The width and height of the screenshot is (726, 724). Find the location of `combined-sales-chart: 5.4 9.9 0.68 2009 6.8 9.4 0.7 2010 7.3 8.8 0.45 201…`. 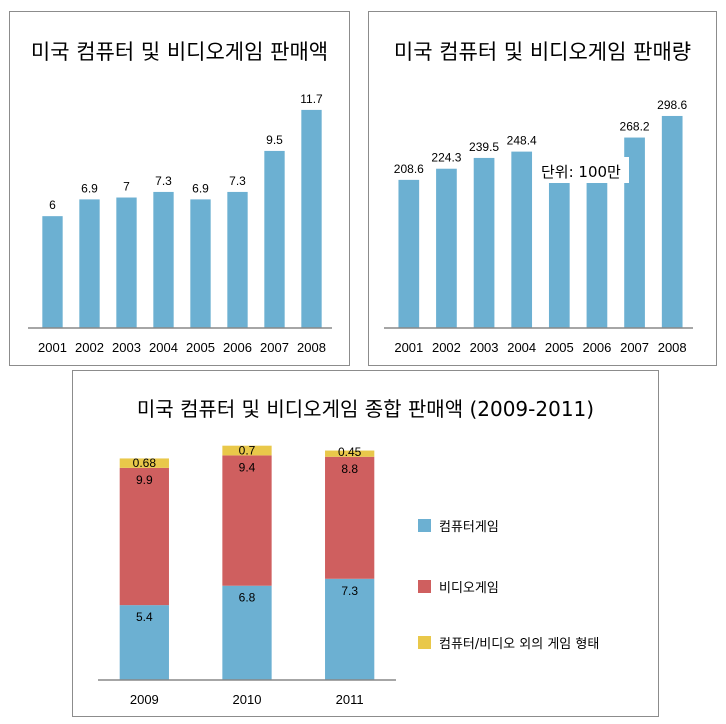

combined-sales-chart: 5.4 9.9 0.68 2009 6.8 9.4 0.7 2010 7.3 8.8 0.45 201… is located at coordinates (247, 575).